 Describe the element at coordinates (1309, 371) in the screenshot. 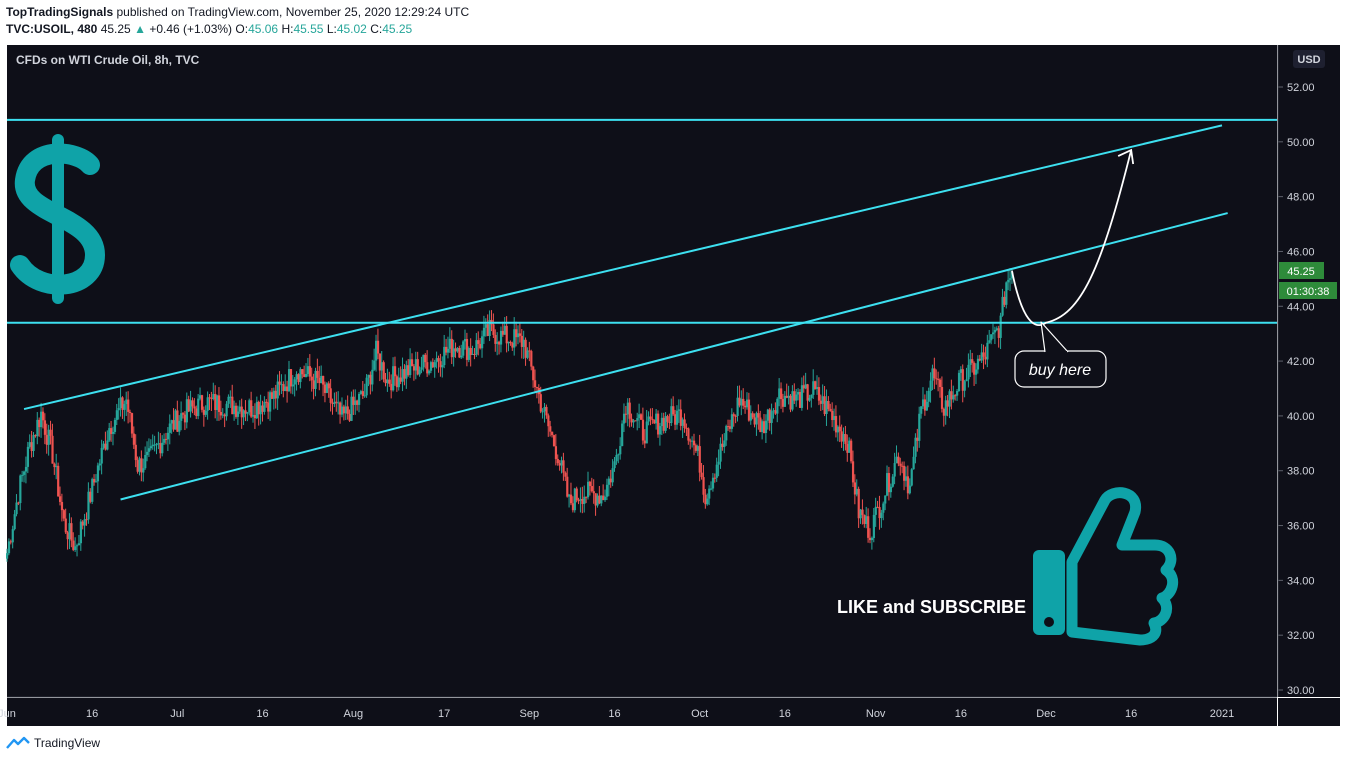

I see `price-axis` at that location.